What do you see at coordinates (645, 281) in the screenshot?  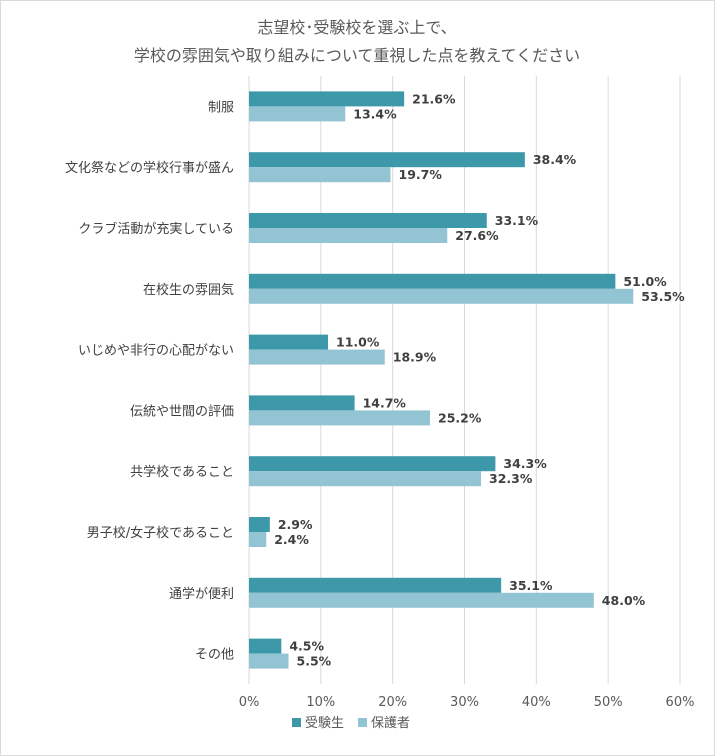 I see `data-label: 51.0%` at bounding box center [645, 281].